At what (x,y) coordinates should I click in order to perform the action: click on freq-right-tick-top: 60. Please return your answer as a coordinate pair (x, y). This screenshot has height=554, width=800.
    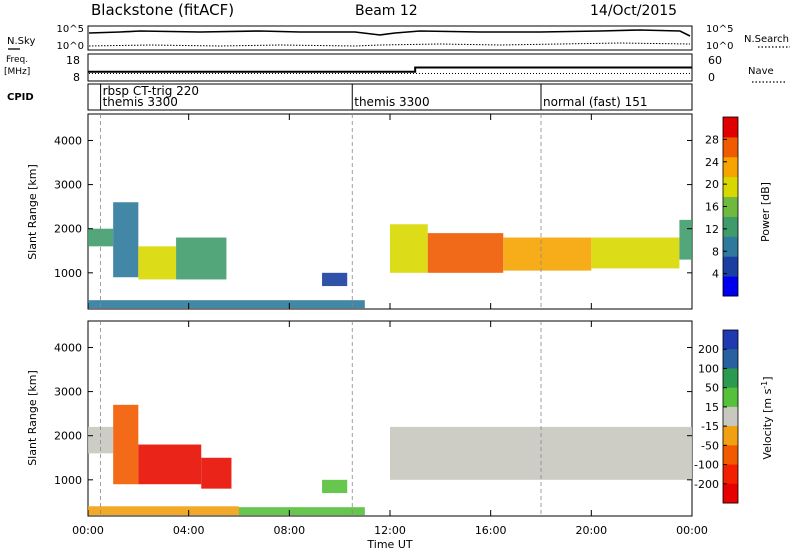
    Looking at the image, I should click on (715, 60).